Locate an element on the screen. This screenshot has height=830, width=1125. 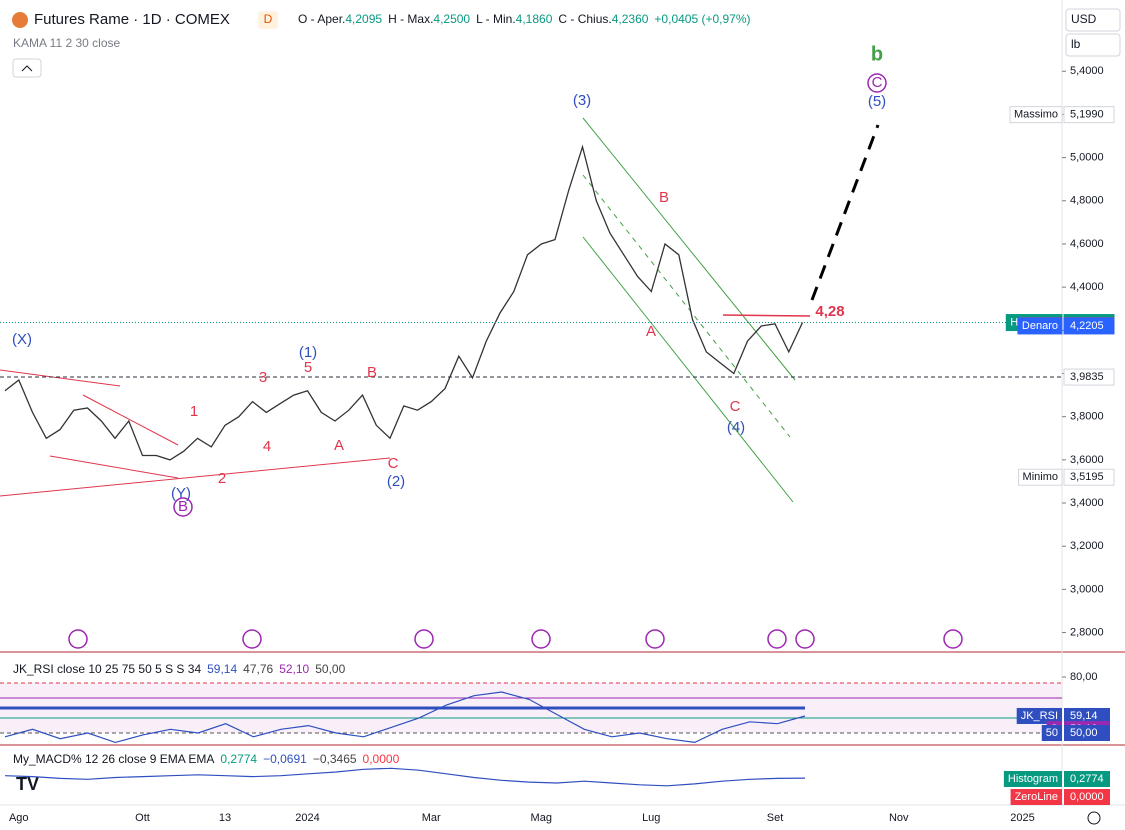
unit-select is located at coordinates (1093, 45).